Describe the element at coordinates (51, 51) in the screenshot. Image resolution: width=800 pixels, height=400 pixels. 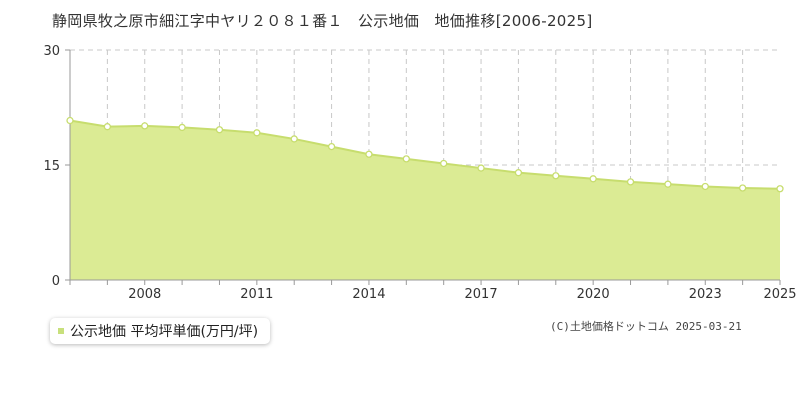
I see `y-tick-label: 30` at that location.